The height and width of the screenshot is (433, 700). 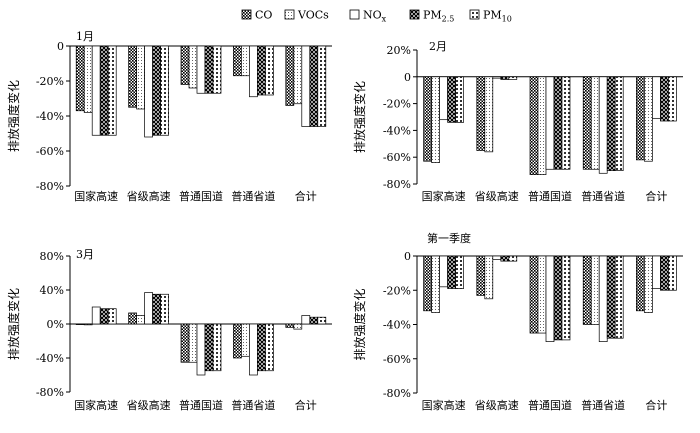 What do you see at coordinates (52, 290) in the screenshot?
I see `y-tick-label: 40%` at bounding box center [52, 290].